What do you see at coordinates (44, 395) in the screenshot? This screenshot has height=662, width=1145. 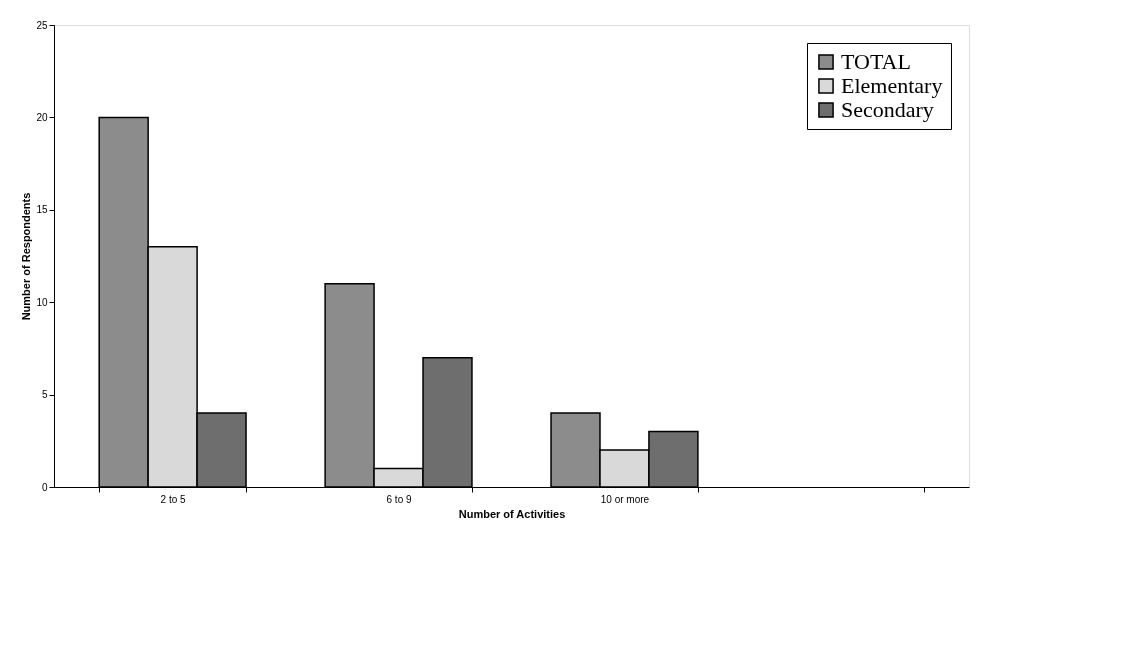 I see `y-tick-label: 5` at bounding box center [44, 395].